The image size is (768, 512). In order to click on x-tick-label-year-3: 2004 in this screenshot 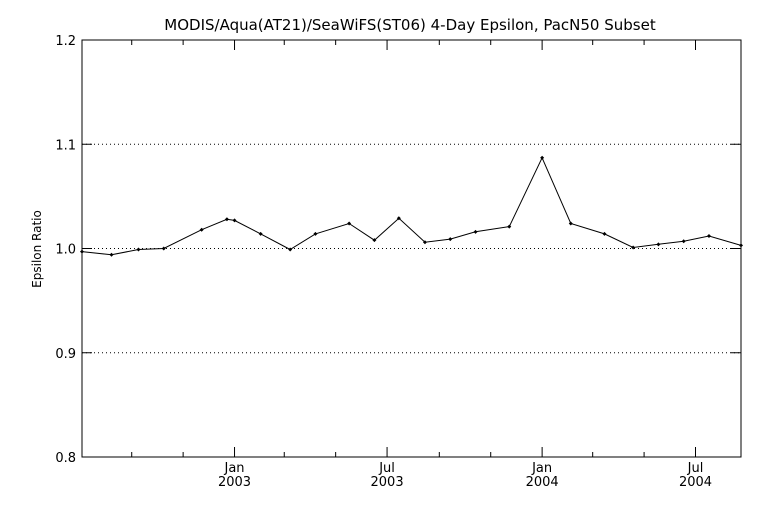, I will do `click(695, 482)`.